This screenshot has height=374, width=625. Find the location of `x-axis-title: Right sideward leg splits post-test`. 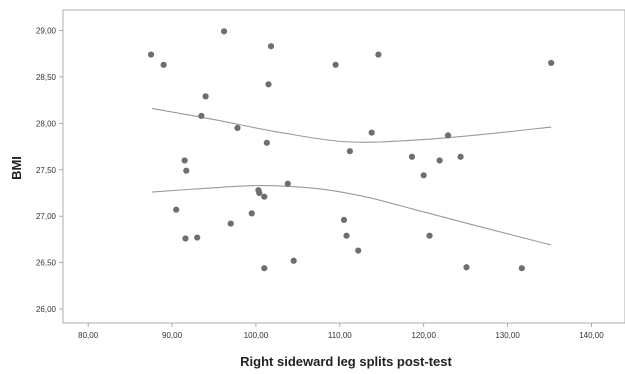

x-axis-title: Right sideward leg splits post-test is located at coordinates (346, 361).